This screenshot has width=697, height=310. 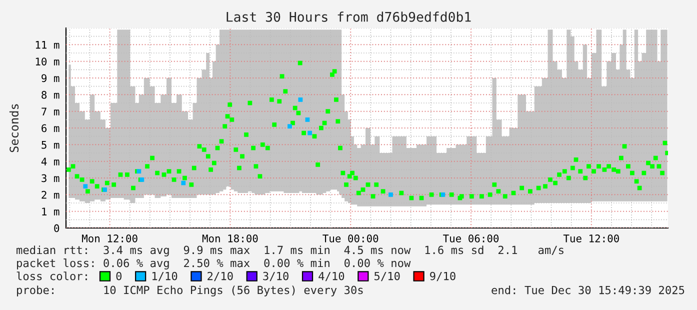 I want to click on x-tick-label: Tue 12:00, so click(x=591, y=238).